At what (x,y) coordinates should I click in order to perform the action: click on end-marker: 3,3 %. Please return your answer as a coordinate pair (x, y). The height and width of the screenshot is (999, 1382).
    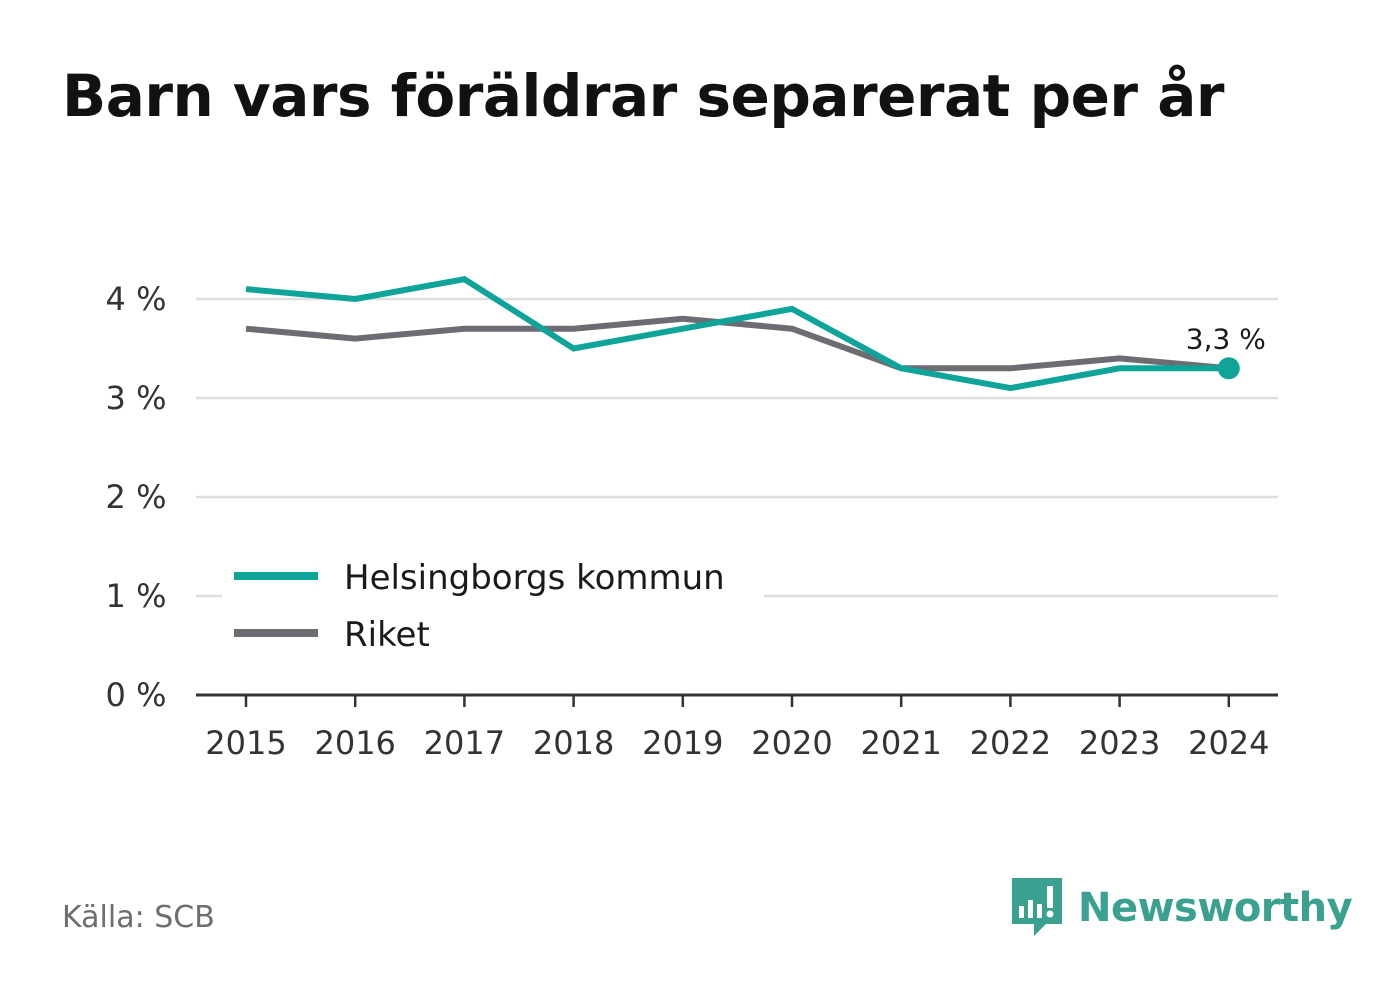
    Looking at the image, I should click on (1226, 351).